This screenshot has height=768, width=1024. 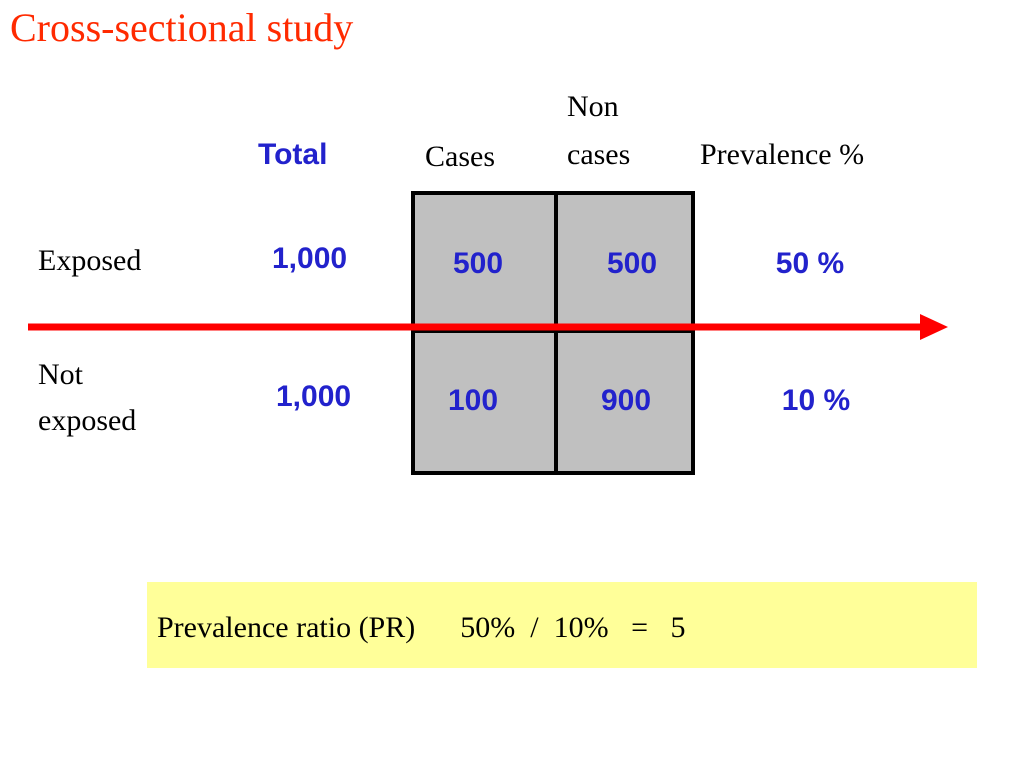 What do you see at coordinates (182, 27) in the screenshot?
I see `page-title: Cross-sectional study` at bounding box center [182, 27].